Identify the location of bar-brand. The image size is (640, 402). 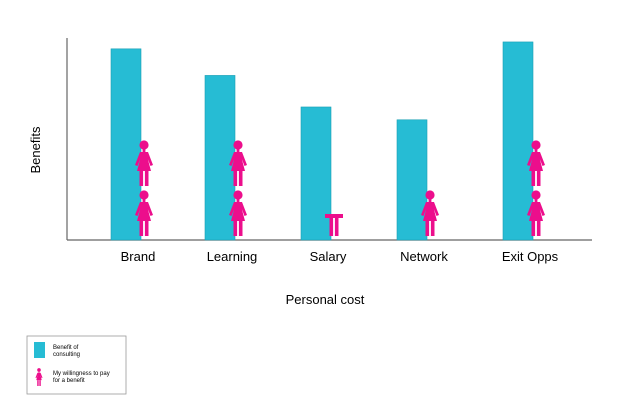
(126, 144).